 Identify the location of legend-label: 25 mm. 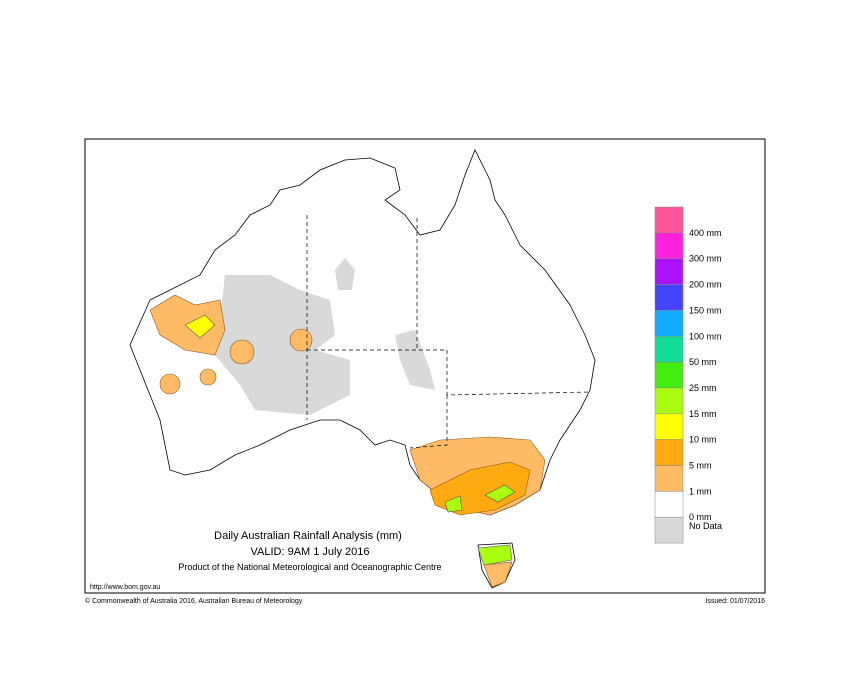
(703, 388).